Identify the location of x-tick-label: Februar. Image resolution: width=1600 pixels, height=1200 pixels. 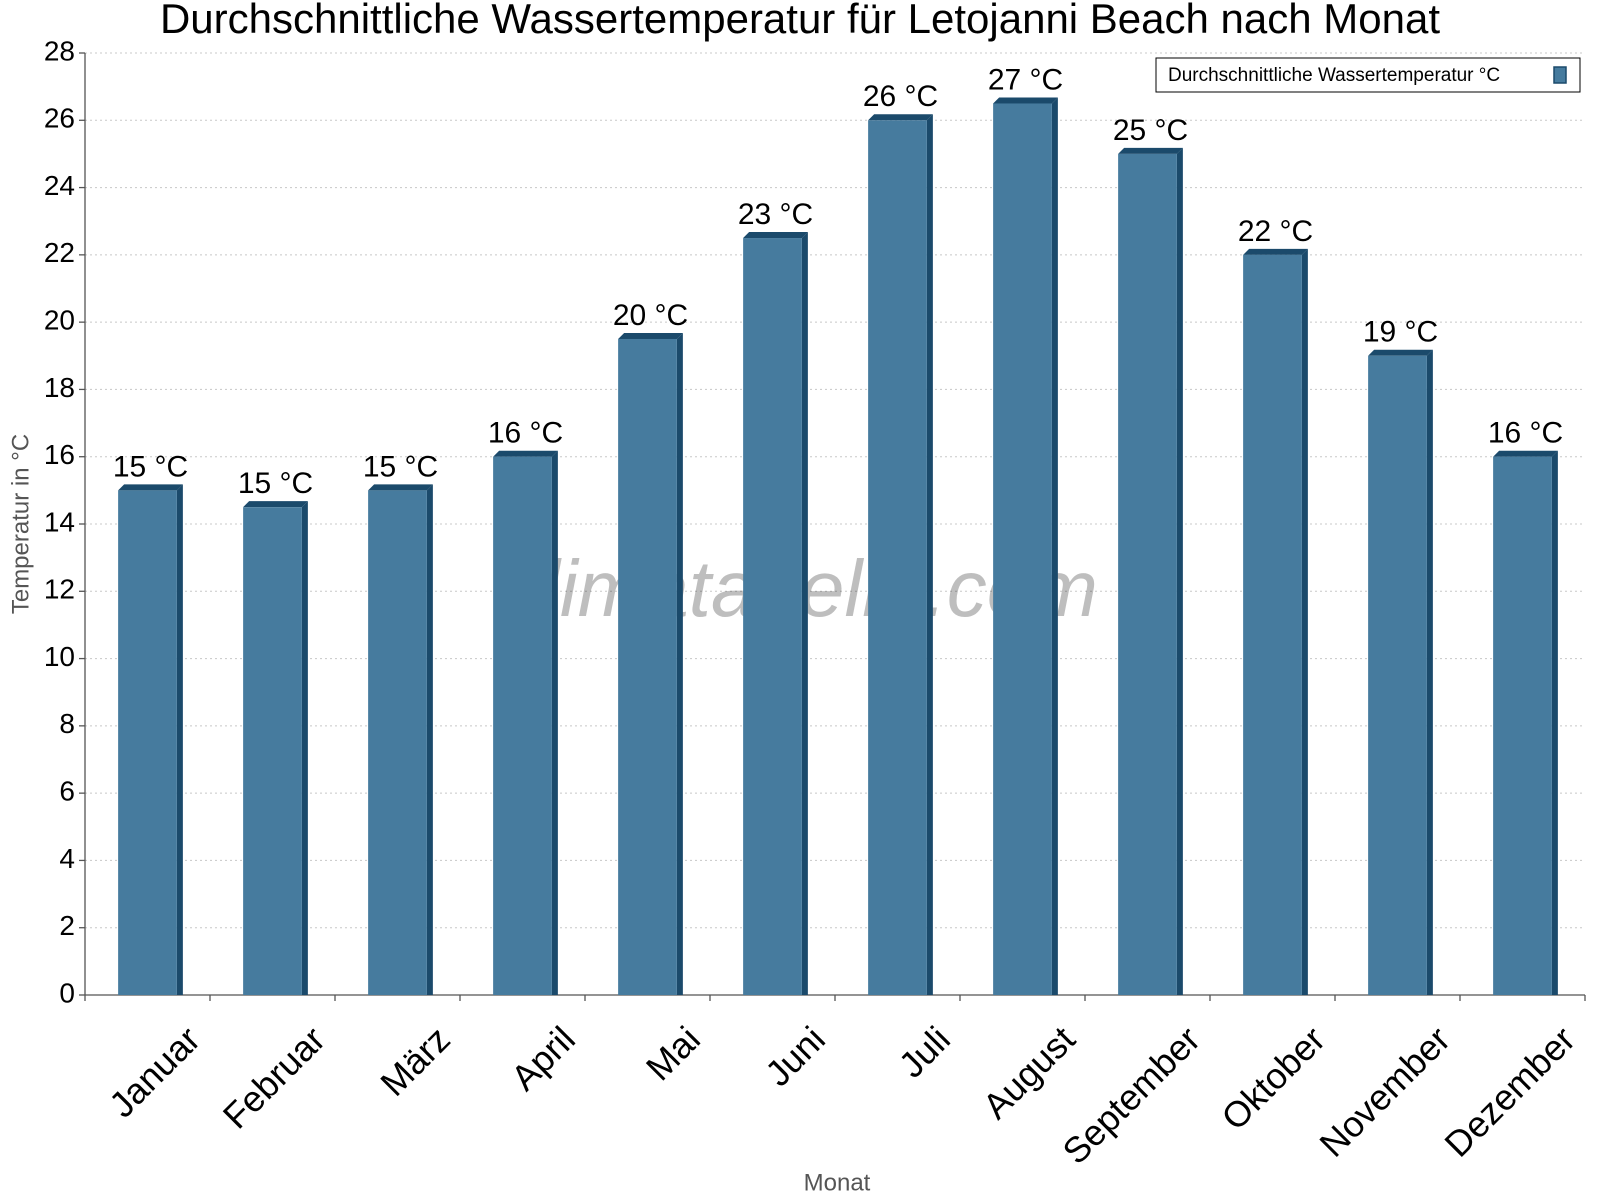
(274, 1077).